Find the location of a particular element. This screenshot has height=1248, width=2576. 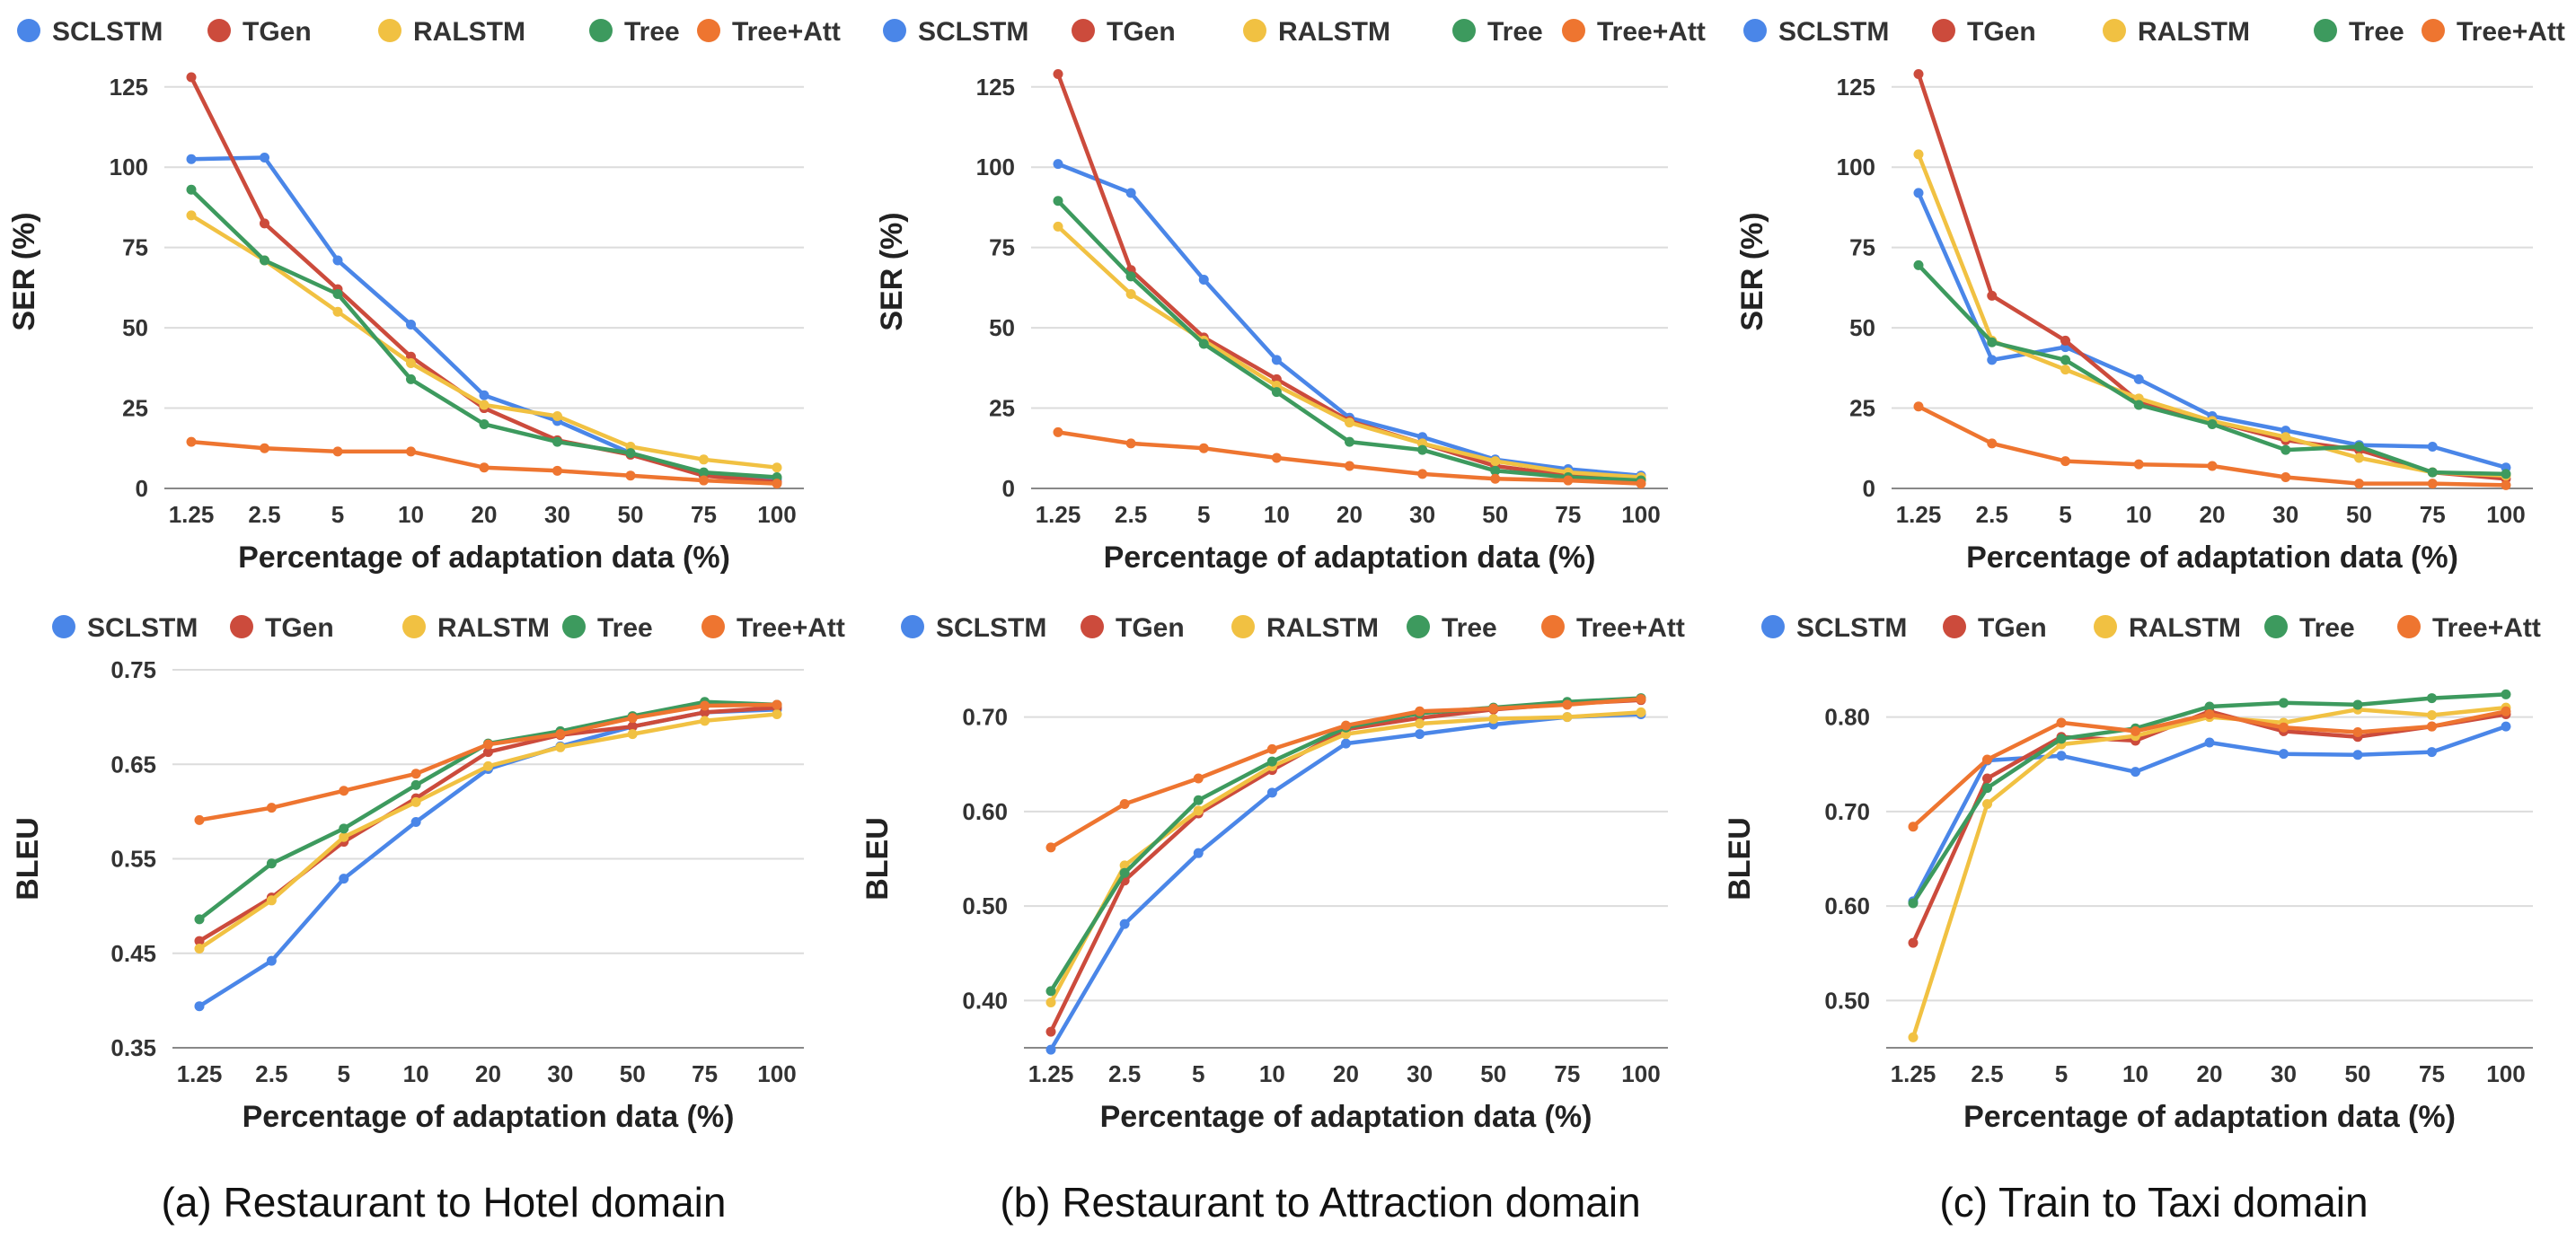

x-tick-label: 2.5 is located at coordinates (264, 514).